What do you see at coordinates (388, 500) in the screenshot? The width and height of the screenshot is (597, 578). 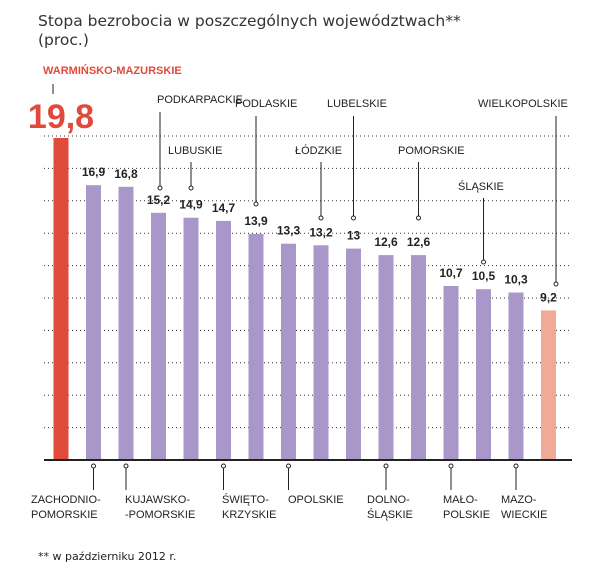 I see `category-label-11-line-1: DOLNO-` at bounding box center [388, 500].